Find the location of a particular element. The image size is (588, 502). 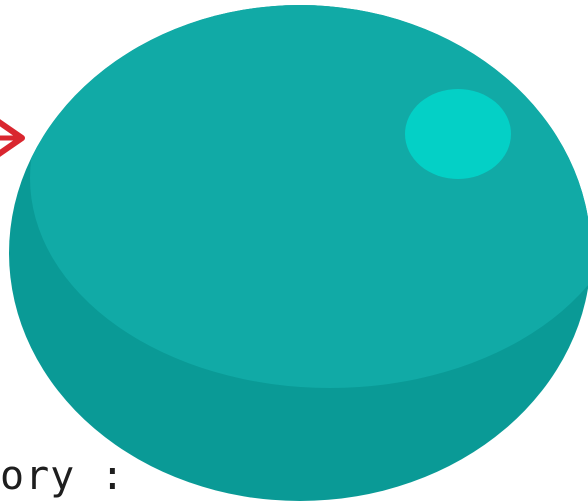

caption-text: ory : is located at coordinates (63, 476).